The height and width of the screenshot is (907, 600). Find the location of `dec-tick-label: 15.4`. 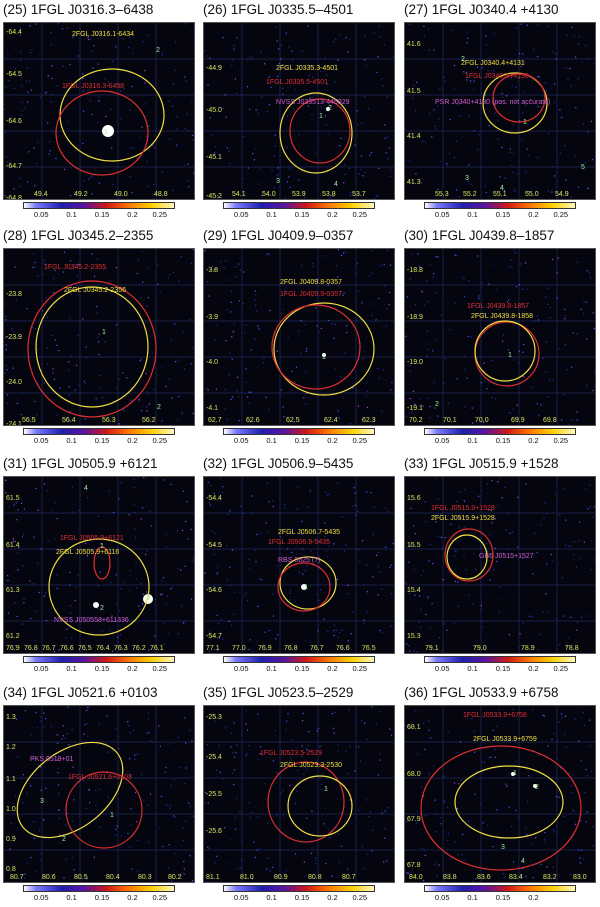

dec-tick-label: 15.4 is located at coordinates (414, 590).